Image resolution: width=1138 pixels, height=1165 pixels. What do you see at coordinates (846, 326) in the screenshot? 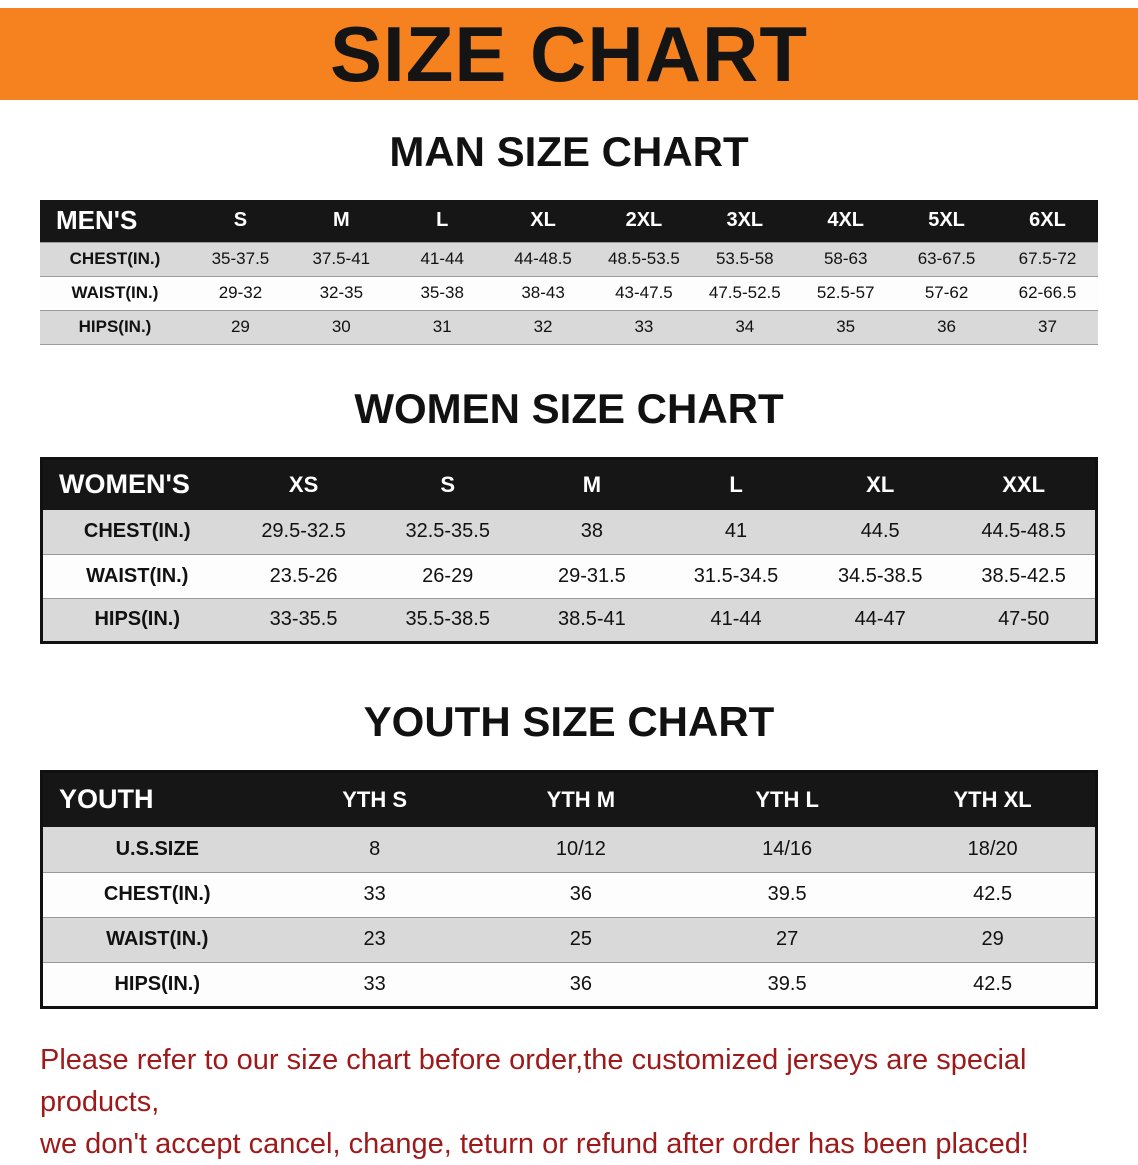
I see `table-cell: 35` at bounding box center [846, 326].